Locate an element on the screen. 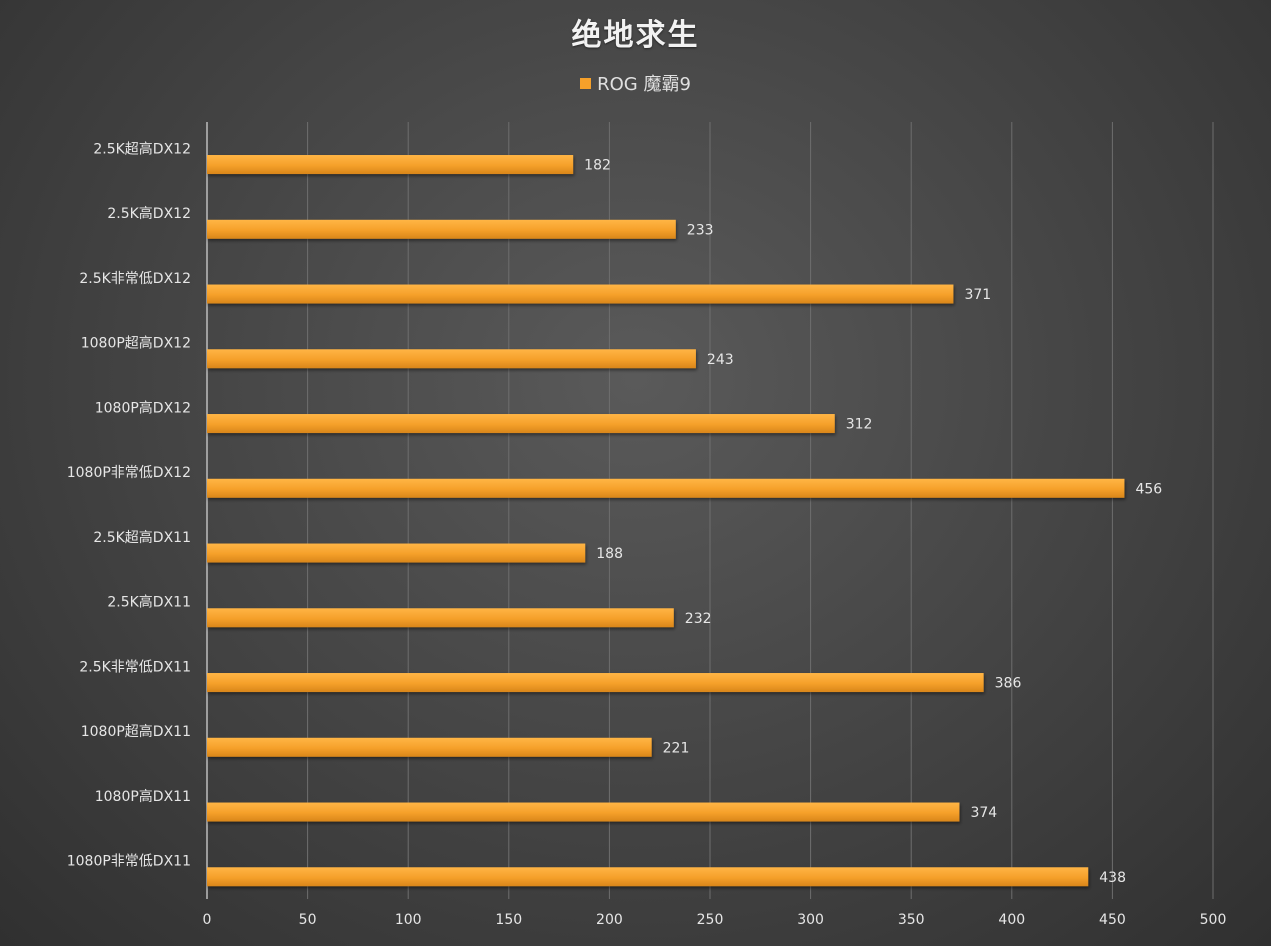  y-category-label: 2.5K超高DX11 is located at coordinates (142, 537).